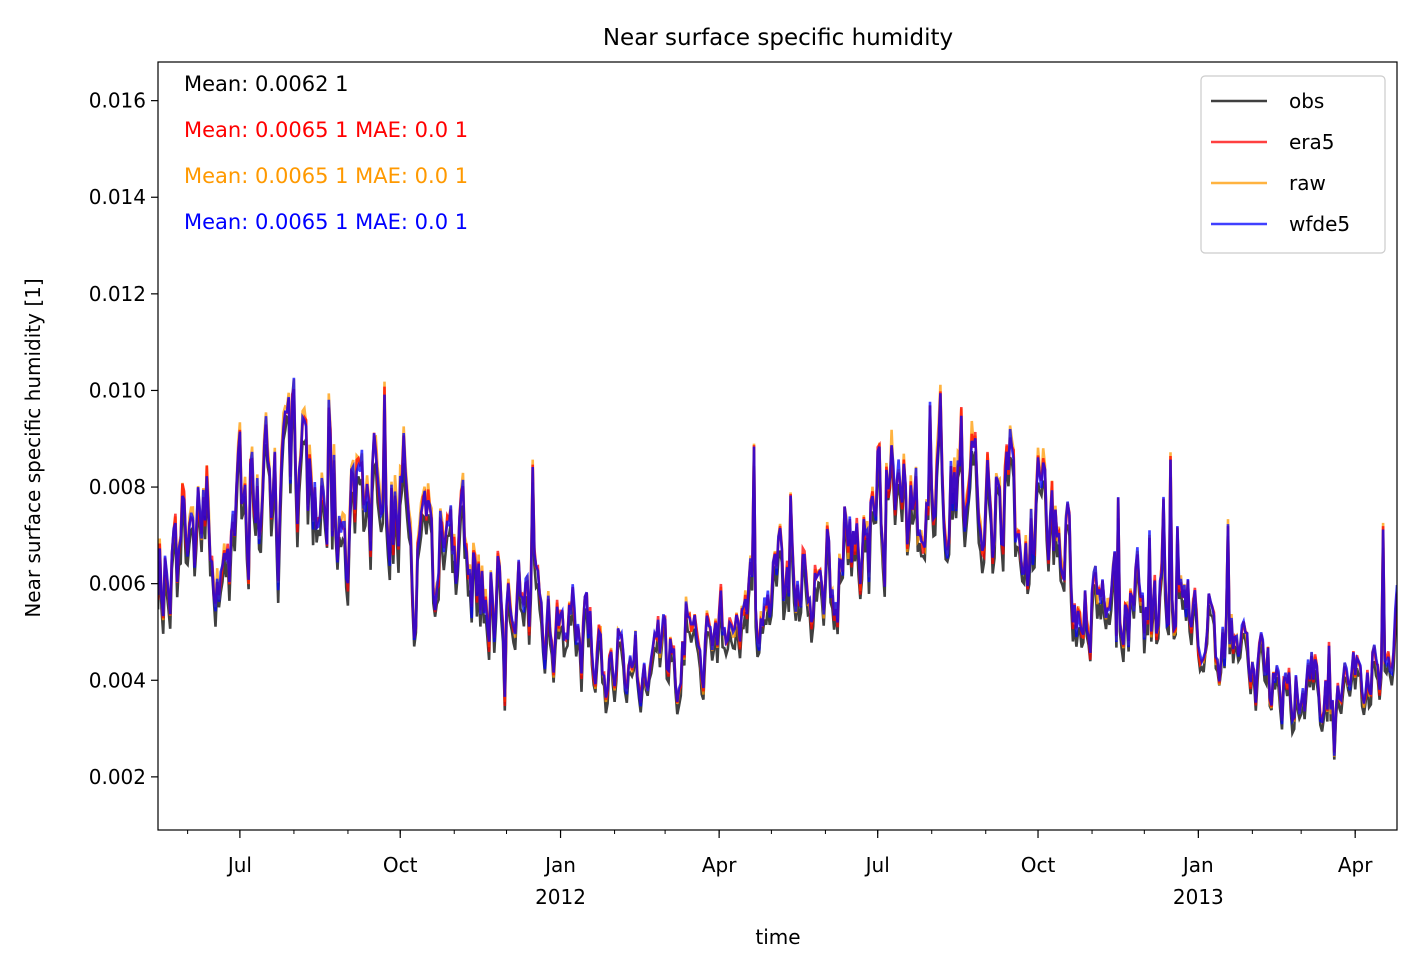 This screenshot has height=971, width=1418. I want to click on legend-box, so click(1293, 164).